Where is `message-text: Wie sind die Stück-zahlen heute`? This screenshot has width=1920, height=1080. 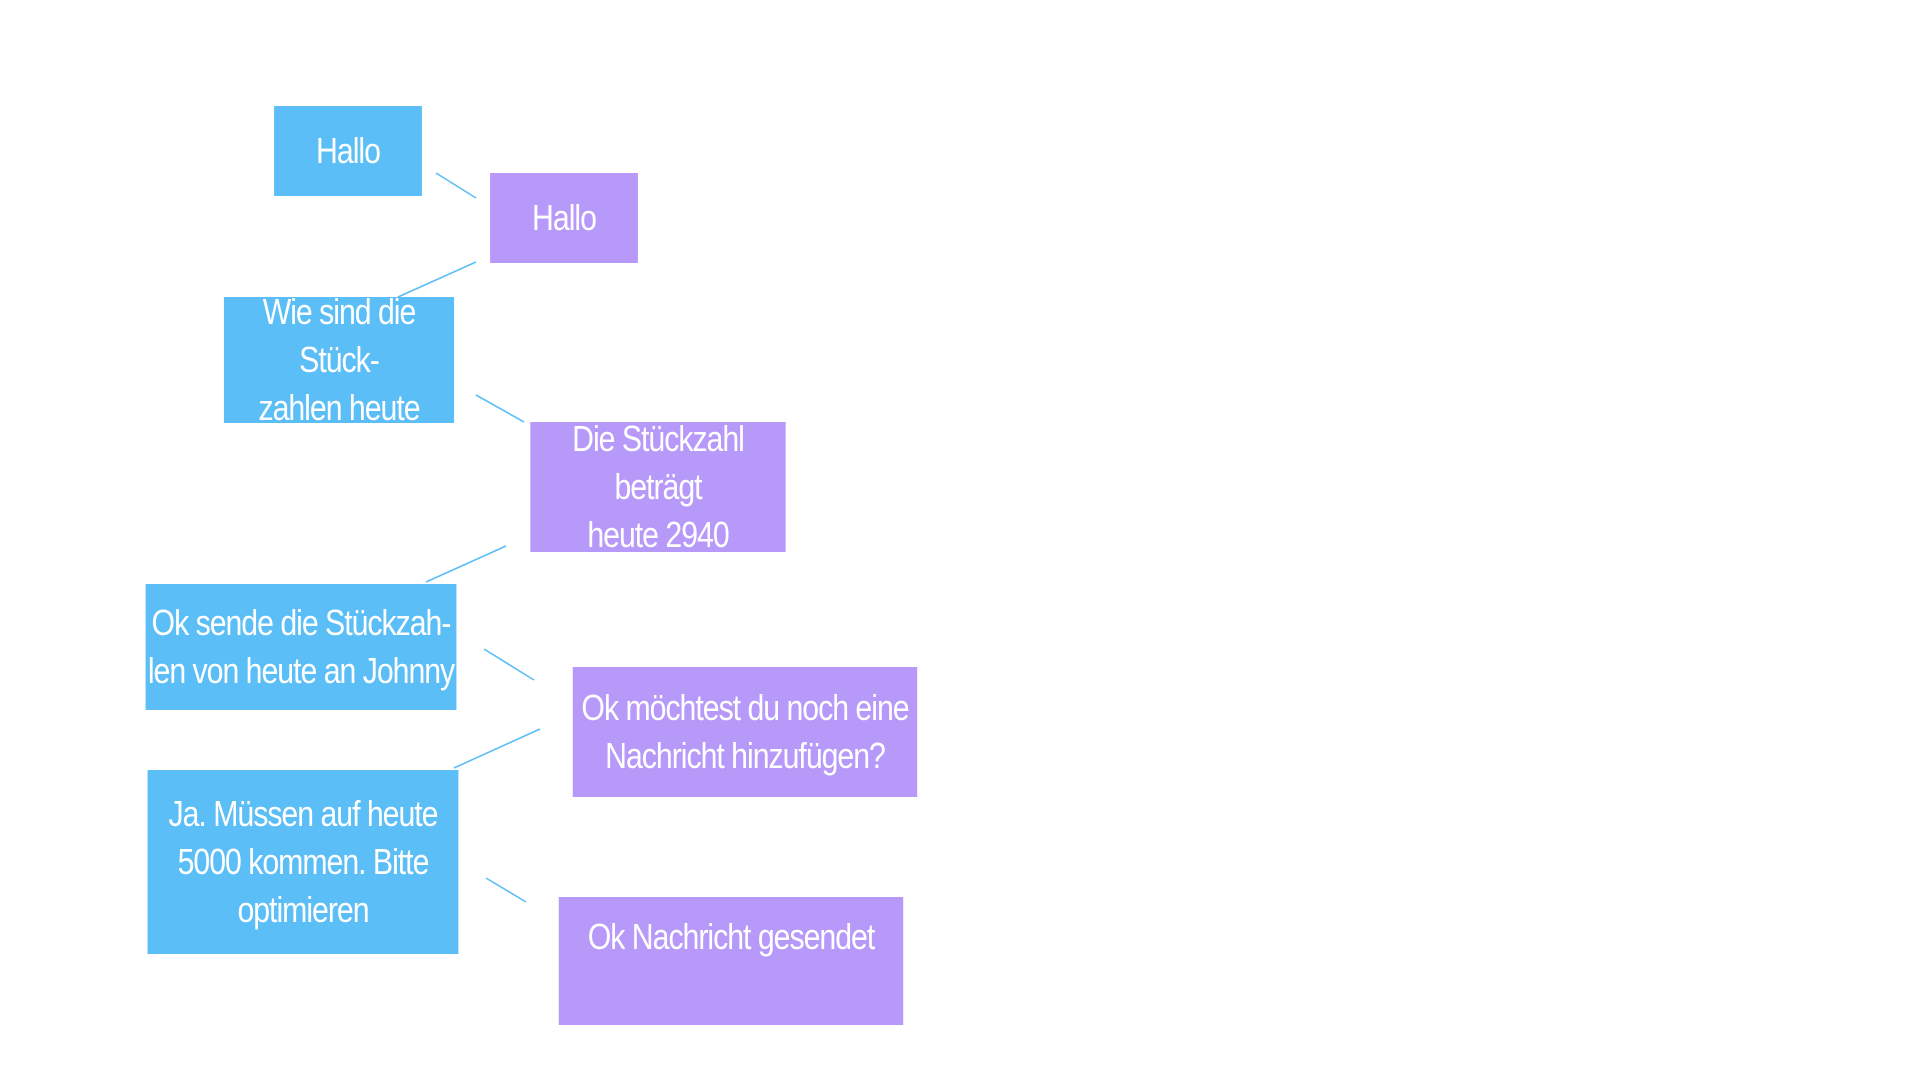
message-text: Wie sind die Stück-zahlen heute is located at coordinates (339, 359).